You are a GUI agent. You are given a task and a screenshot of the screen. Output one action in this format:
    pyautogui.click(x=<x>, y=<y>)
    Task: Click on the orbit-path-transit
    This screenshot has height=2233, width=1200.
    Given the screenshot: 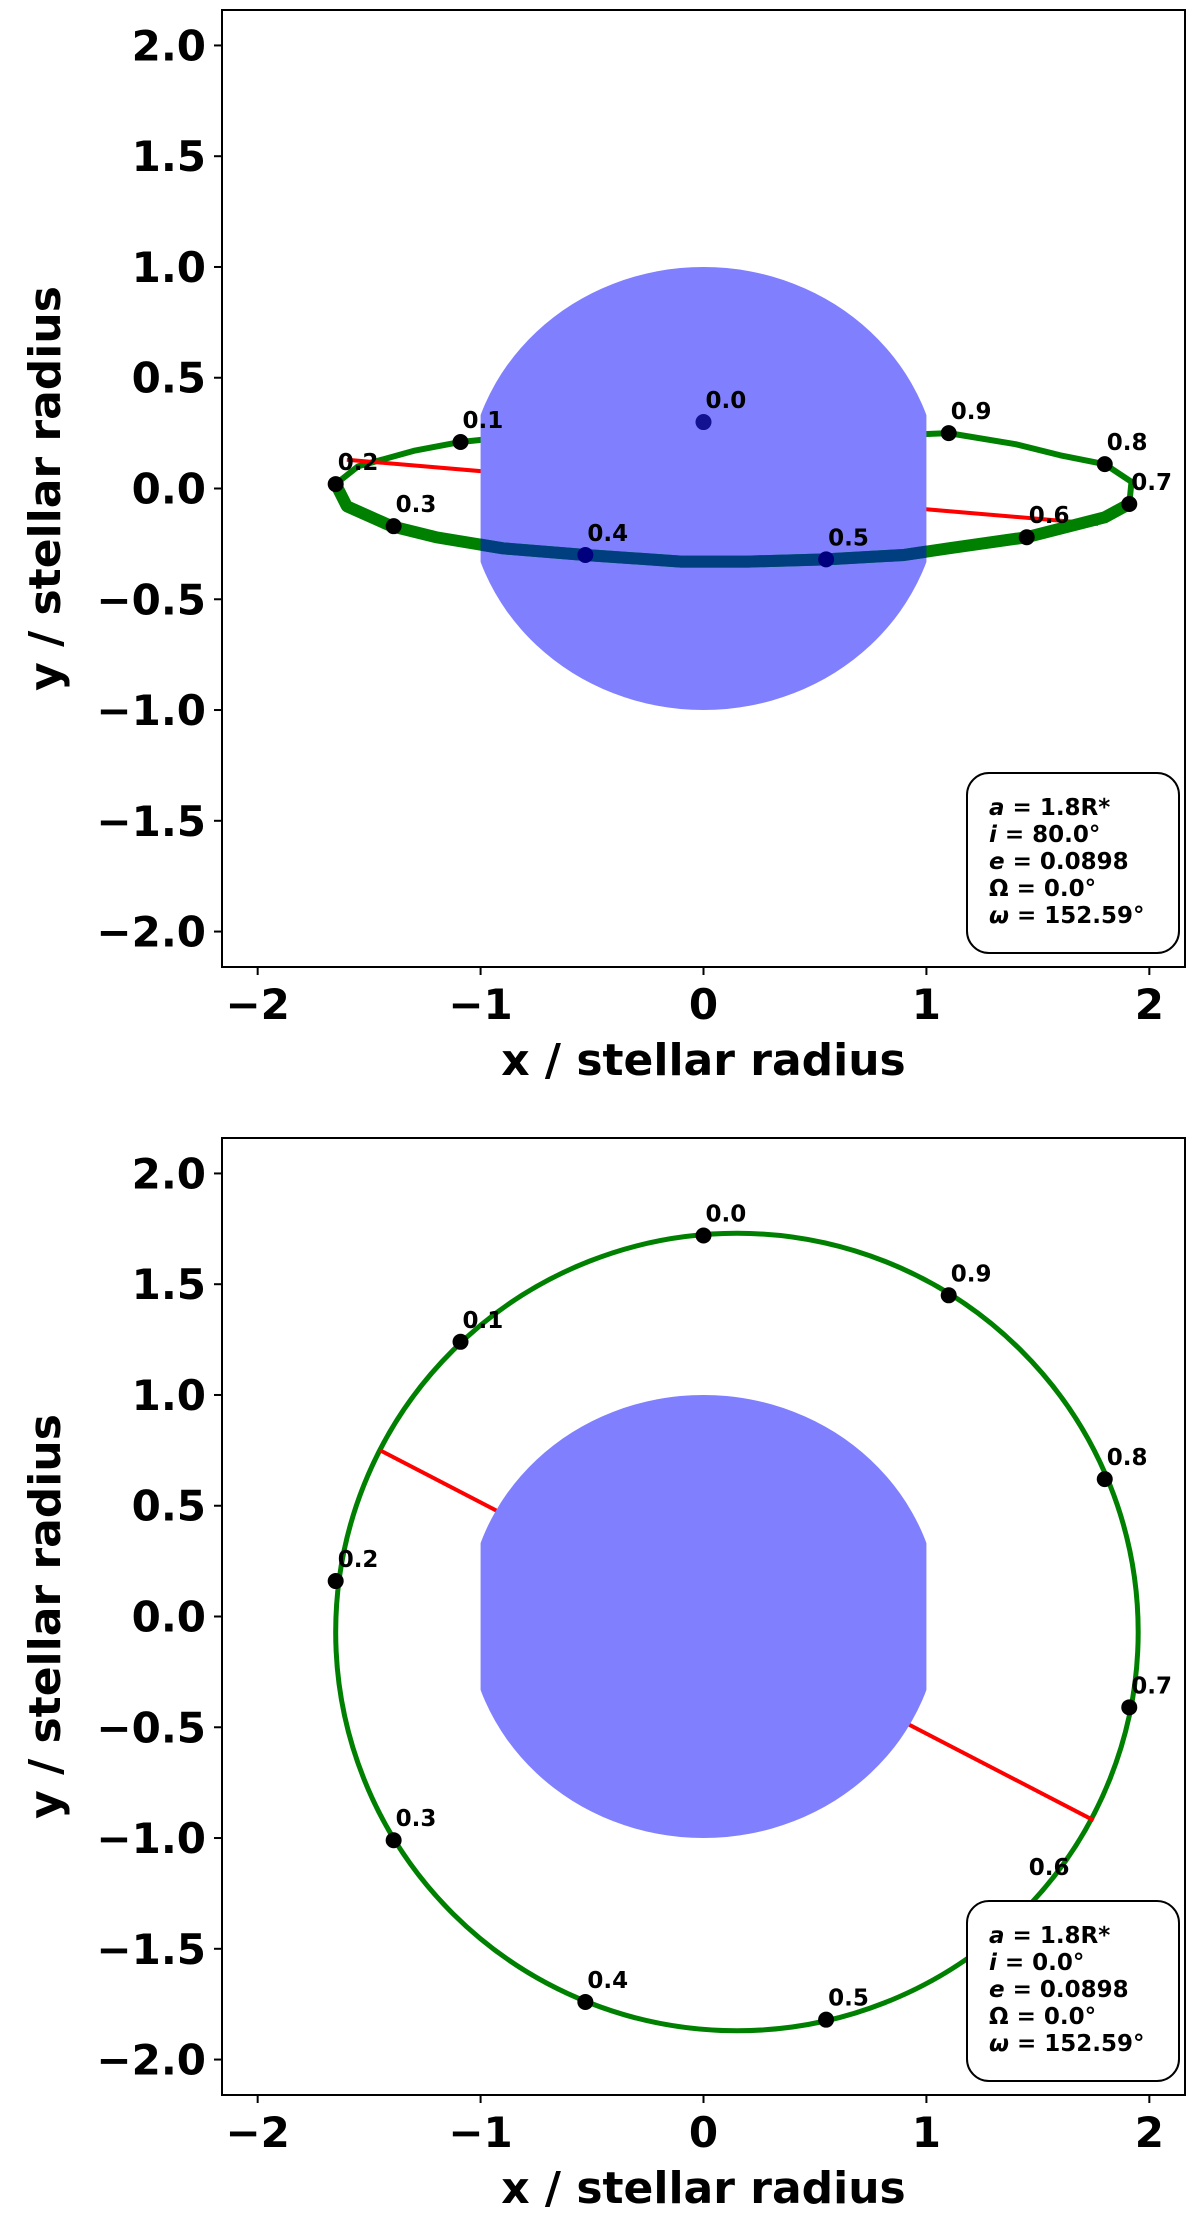 What is the action you would take?
    pyautogui.click(x=703, y=553)
    